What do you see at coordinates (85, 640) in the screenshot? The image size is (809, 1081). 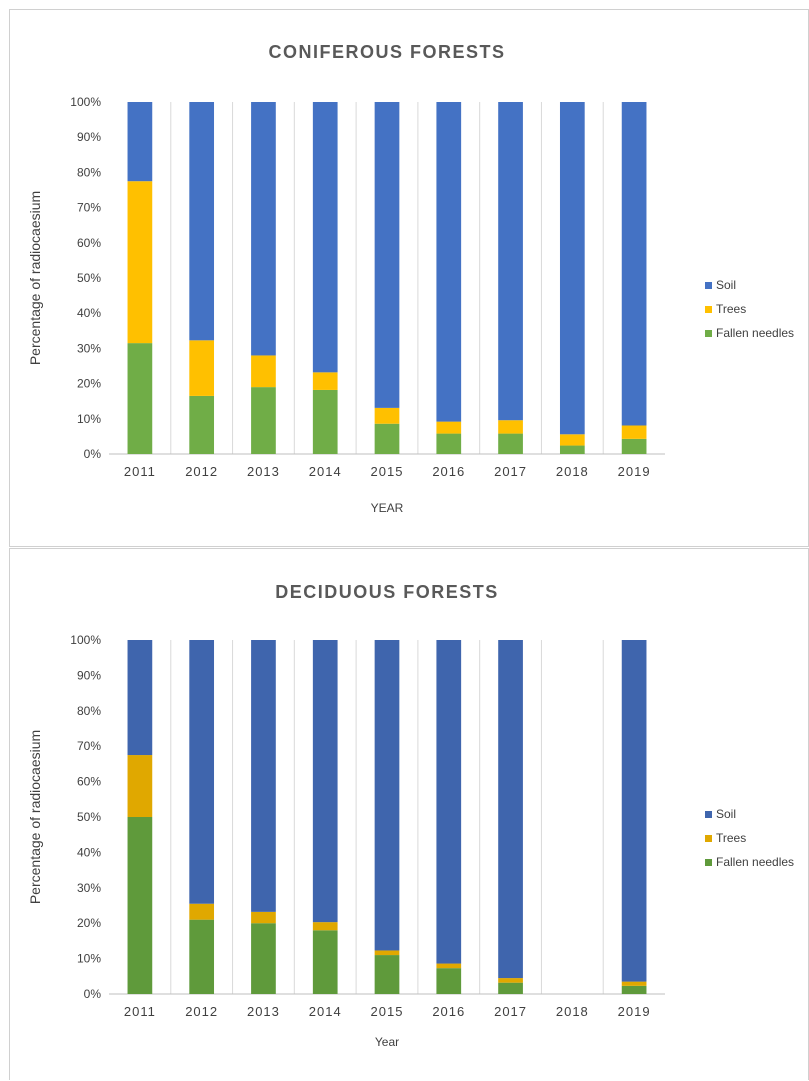 I see `y-tick-label: 100%` at bounding box center [85, 640].